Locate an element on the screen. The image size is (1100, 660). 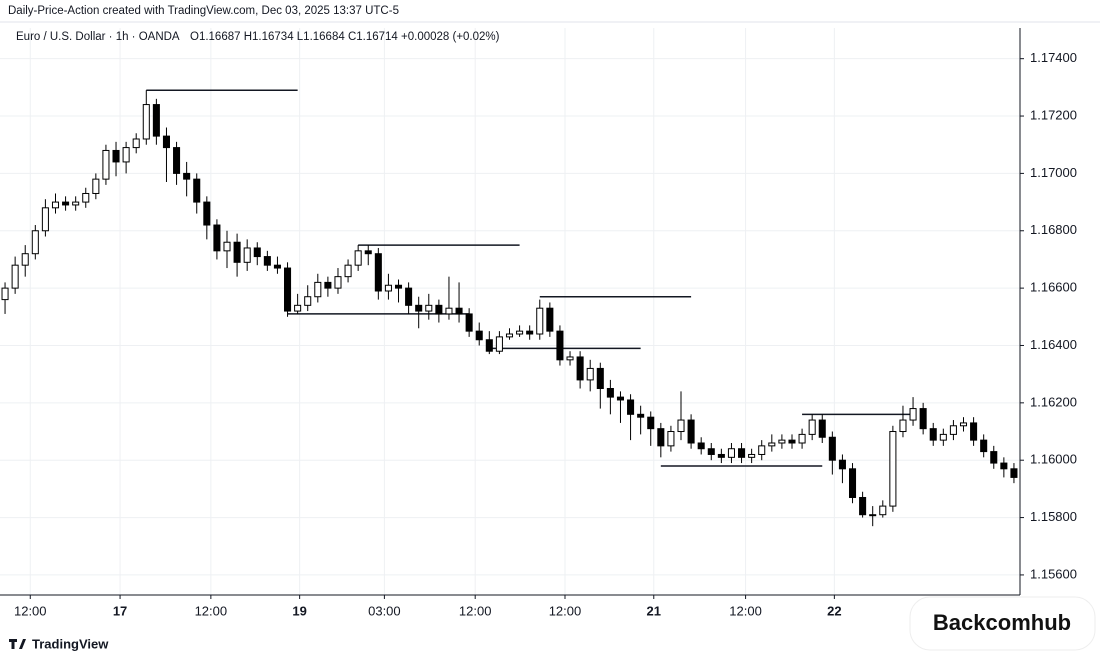
tradingview-logo: TradingView is located at coordinates (59, 643).